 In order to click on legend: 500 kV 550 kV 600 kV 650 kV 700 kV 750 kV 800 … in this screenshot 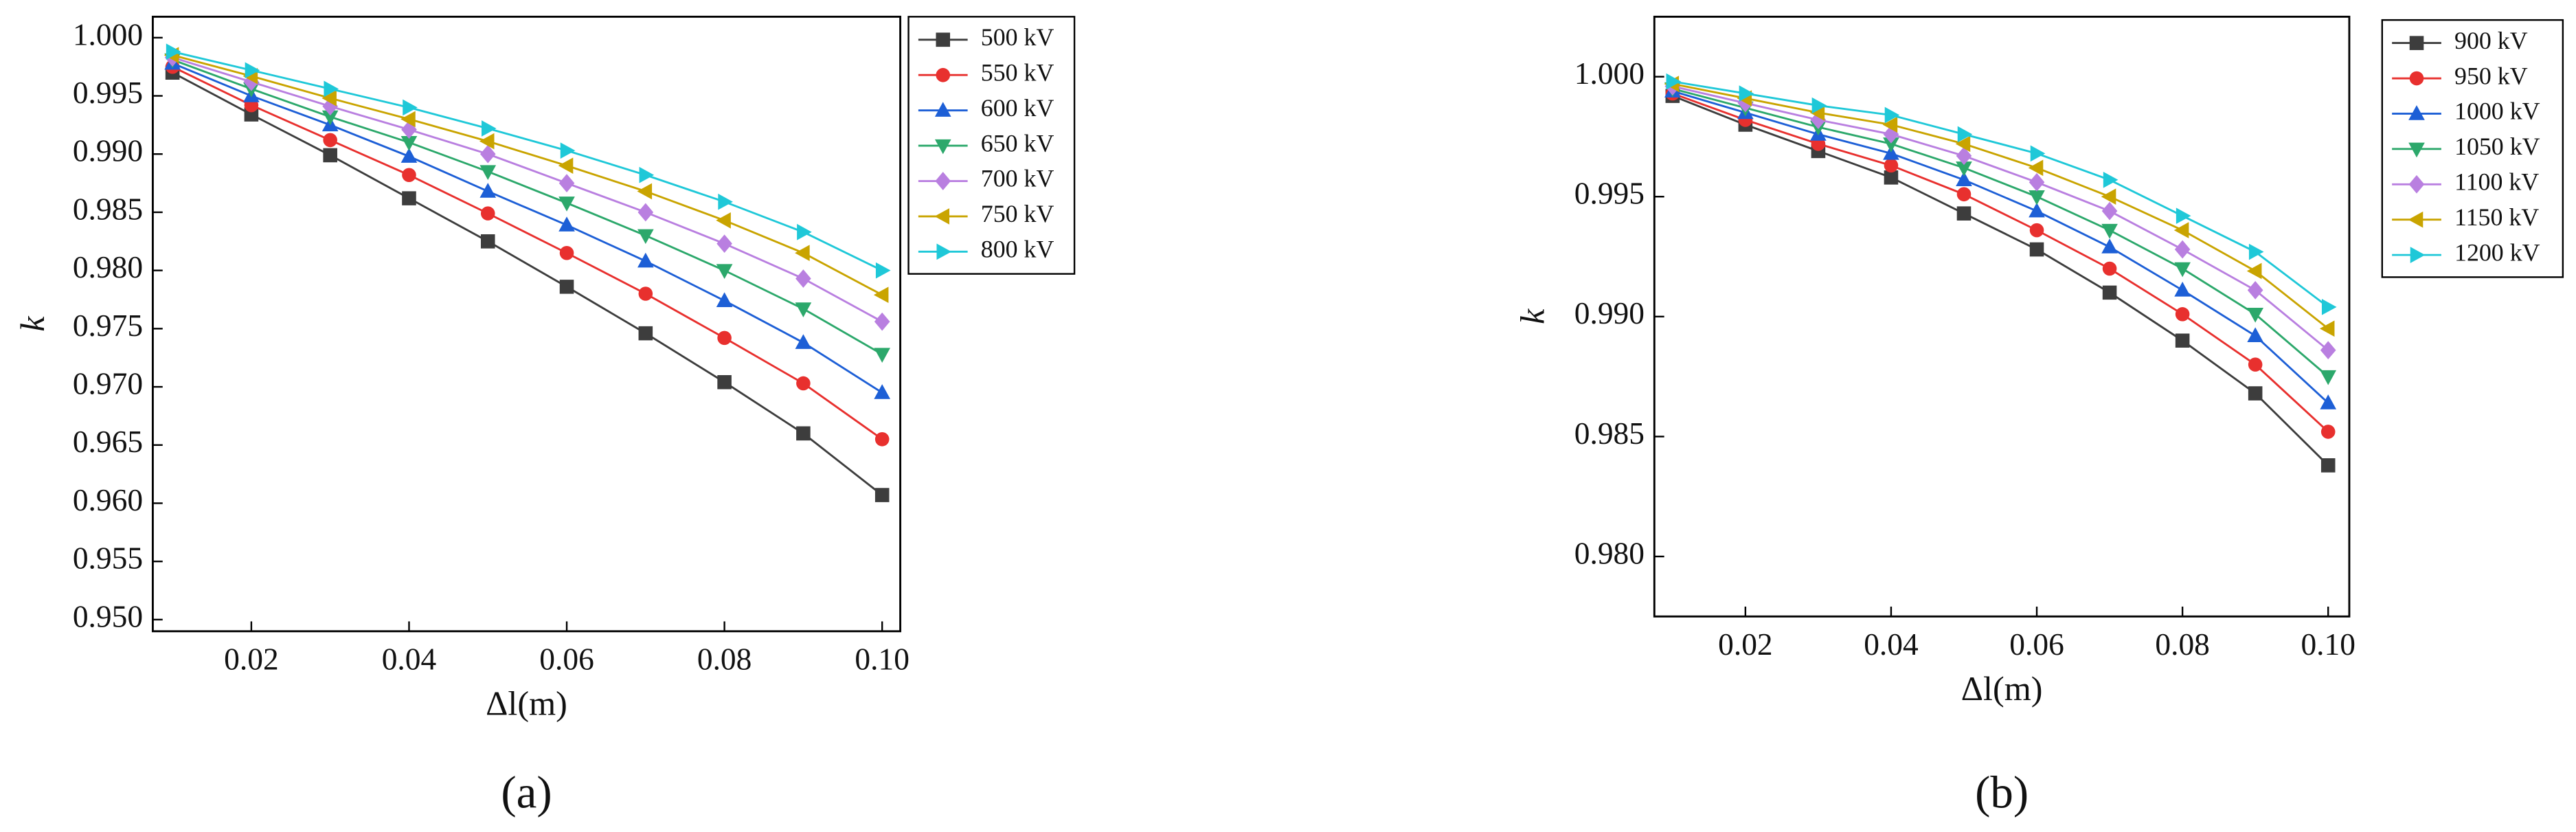, I will do `click(991, 146)`.